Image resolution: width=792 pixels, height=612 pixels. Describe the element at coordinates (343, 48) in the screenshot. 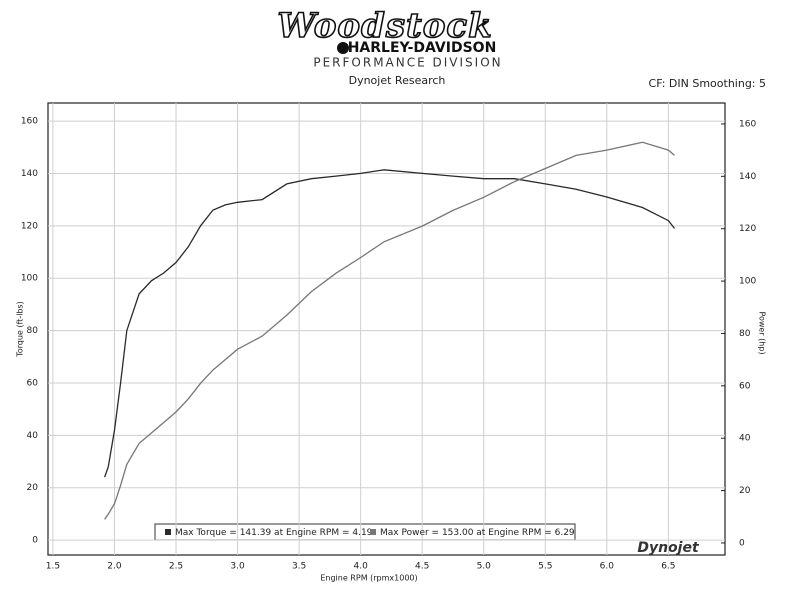

I see `brand-emblem` at that location.